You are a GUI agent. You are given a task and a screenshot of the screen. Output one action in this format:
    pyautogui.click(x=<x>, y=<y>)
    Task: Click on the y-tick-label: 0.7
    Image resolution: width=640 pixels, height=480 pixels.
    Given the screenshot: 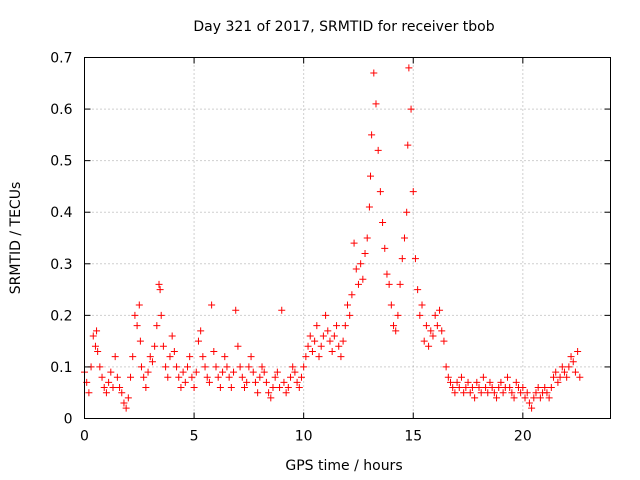 What is the action you would take?
    pyautogui.click(x=61, y=59)
    